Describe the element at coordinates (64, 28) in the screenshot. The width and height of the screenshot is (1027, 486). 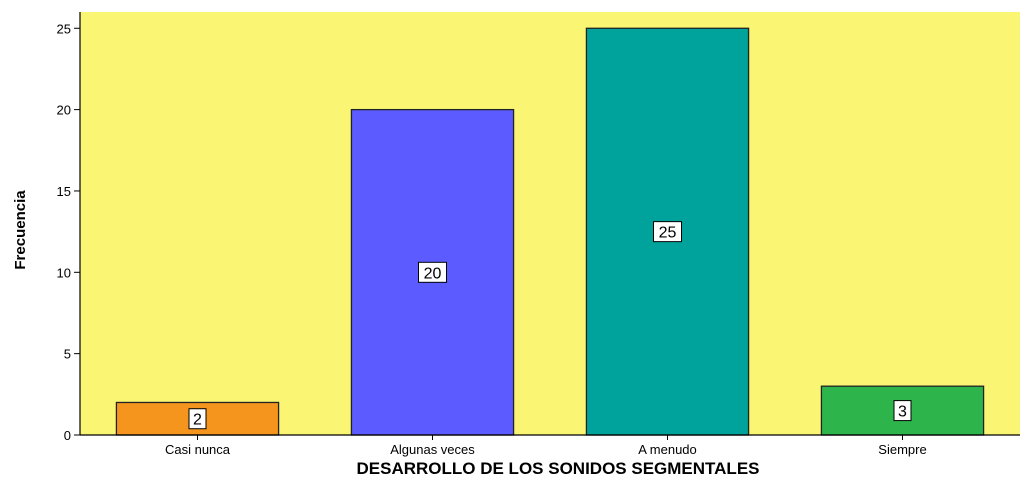
I see `y-tick-label: 25` at that location.